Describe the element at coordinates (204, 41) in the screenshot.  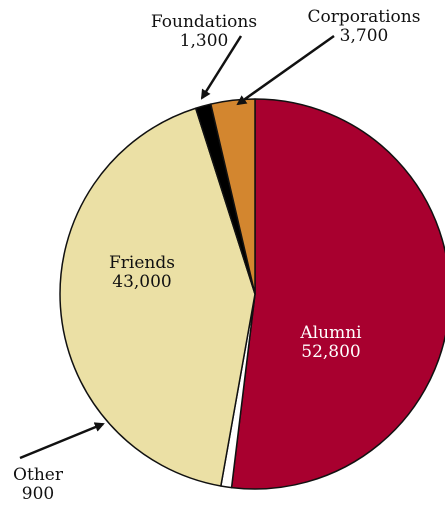
I see `slice-value-foundations: 1,300` at that location.